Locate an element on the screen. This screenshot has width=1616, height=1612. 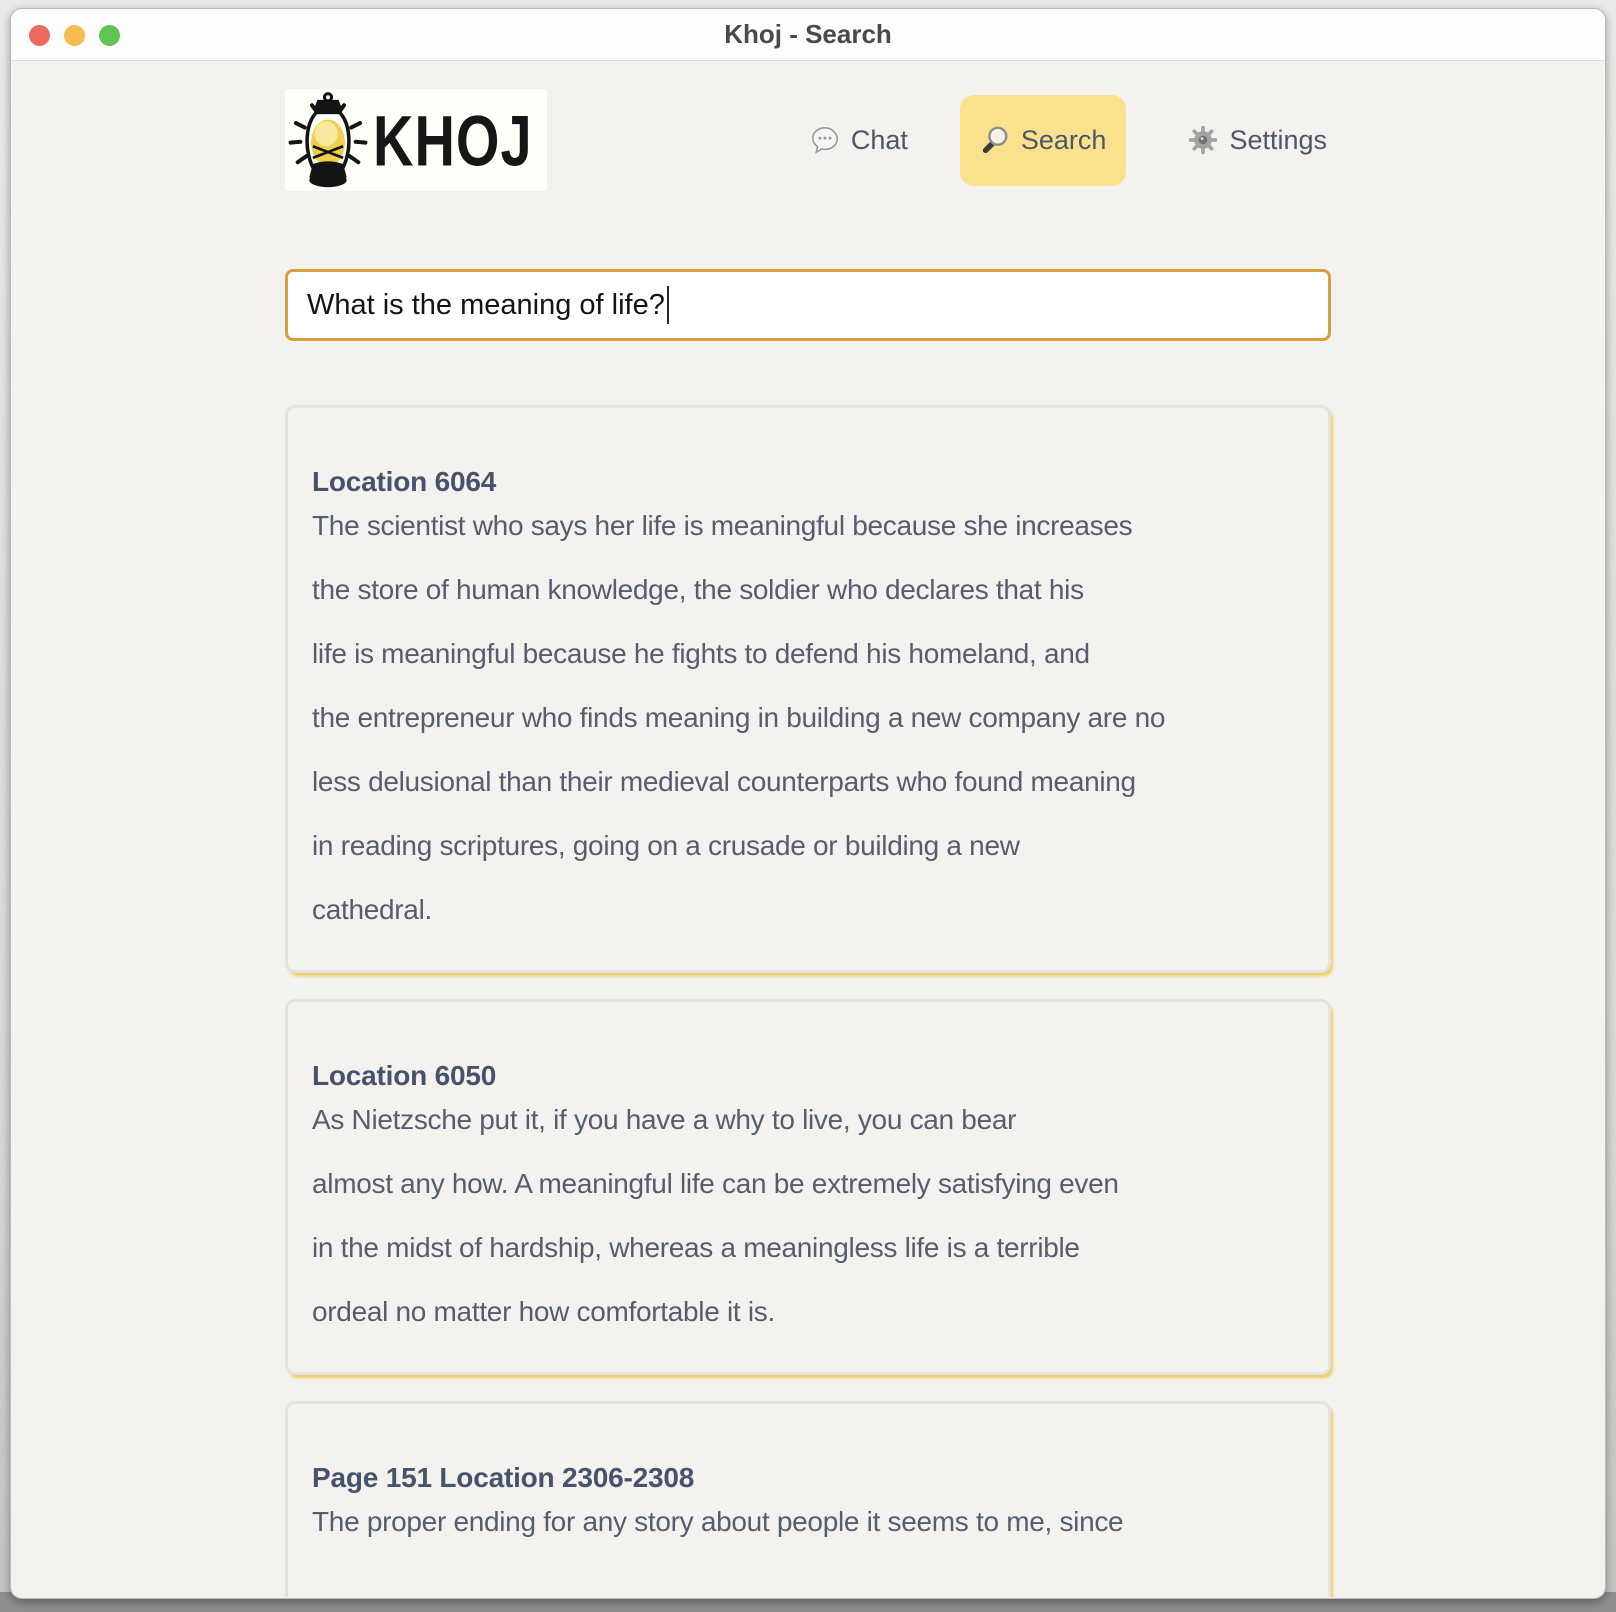
gear-icon is located at coordinates (1203, 140).